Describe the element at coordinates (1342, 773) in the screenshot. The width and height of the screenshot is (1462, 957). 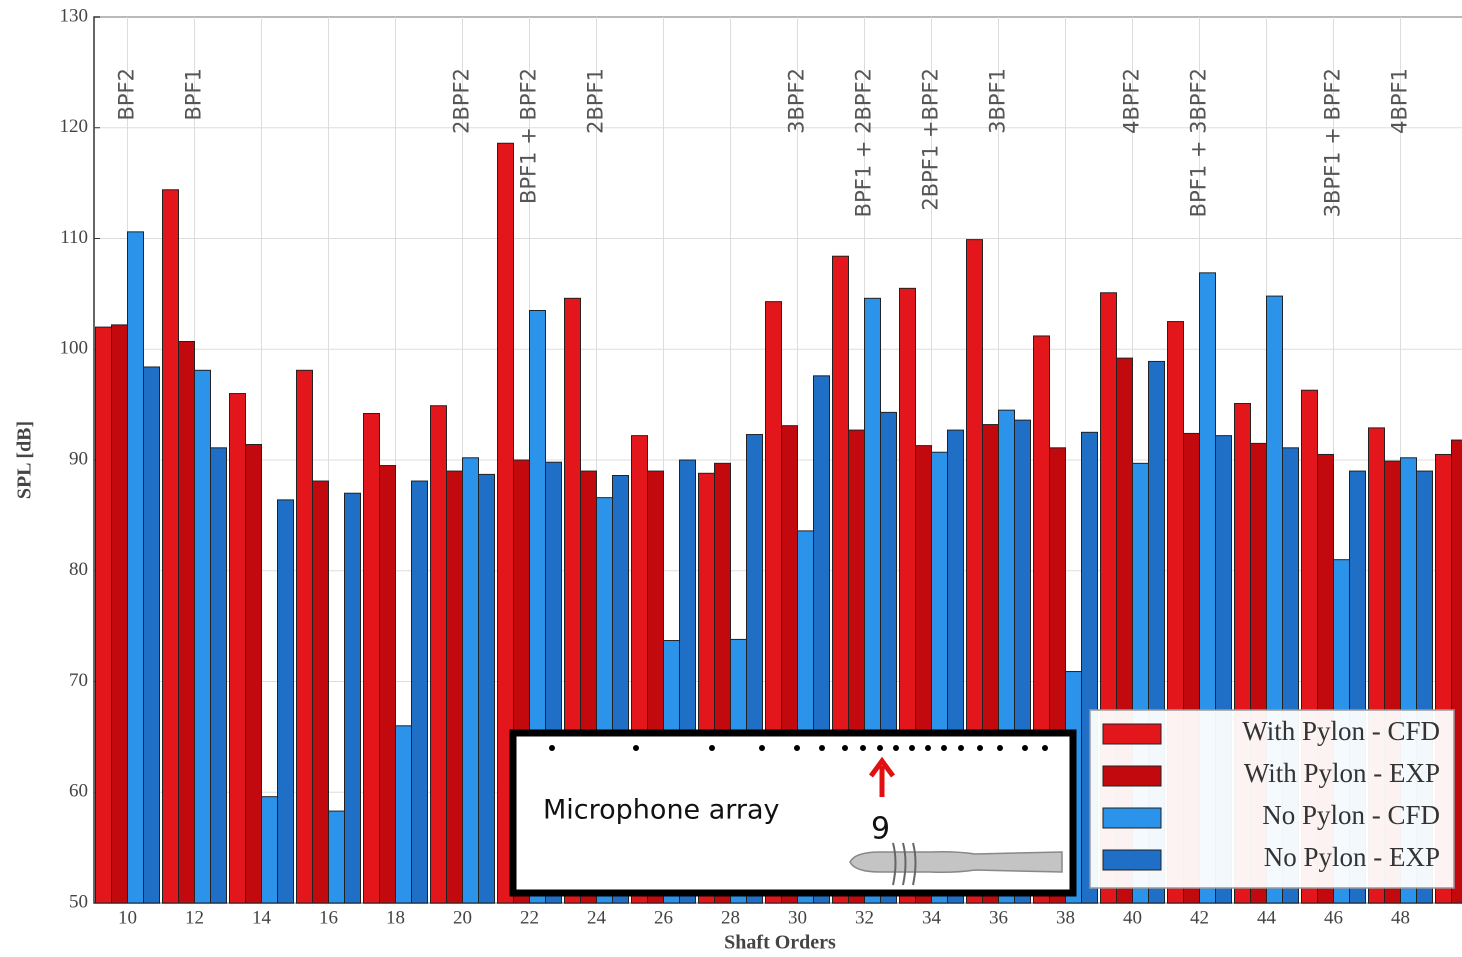
I see `legend-label: With Pylon - EXP` at that location.